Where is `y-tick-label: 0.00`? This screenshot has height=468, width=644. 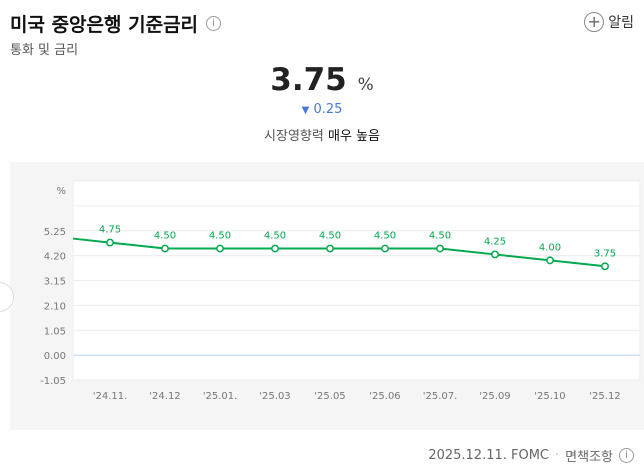 y-tick-label: 0.00 is located at coordinates (55, 356).